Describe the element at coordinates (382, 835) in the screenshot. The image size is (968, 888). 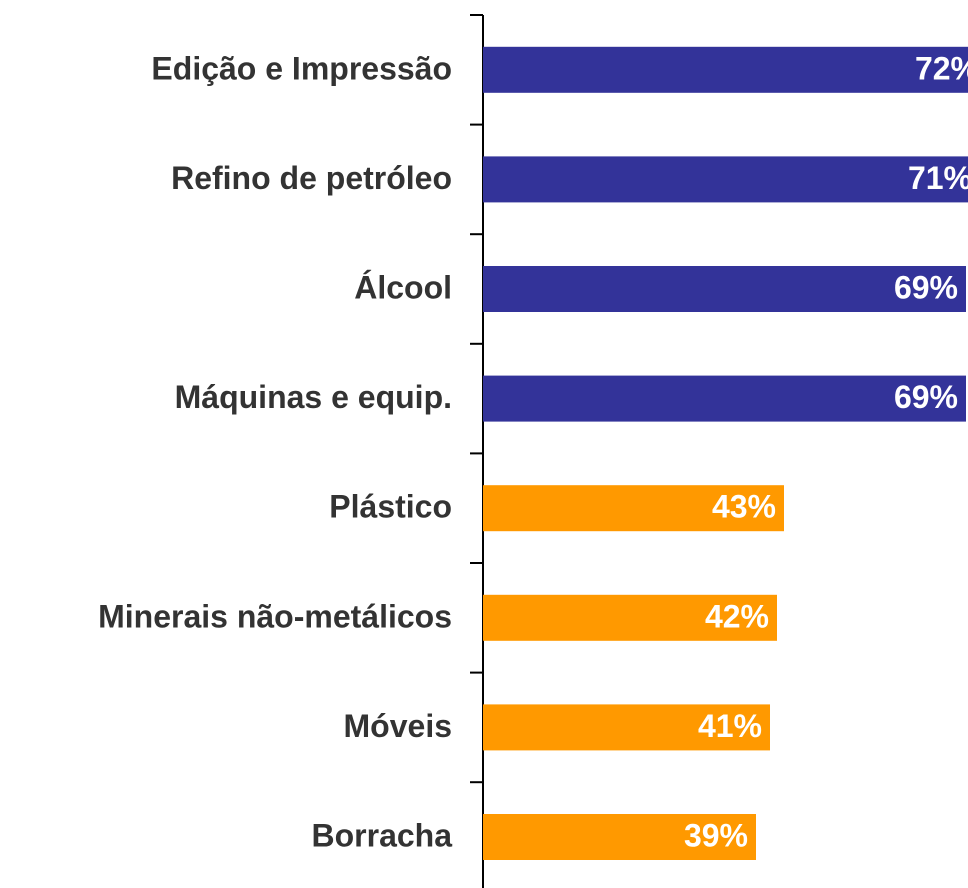
I see `category-label: Borracha` at that location.